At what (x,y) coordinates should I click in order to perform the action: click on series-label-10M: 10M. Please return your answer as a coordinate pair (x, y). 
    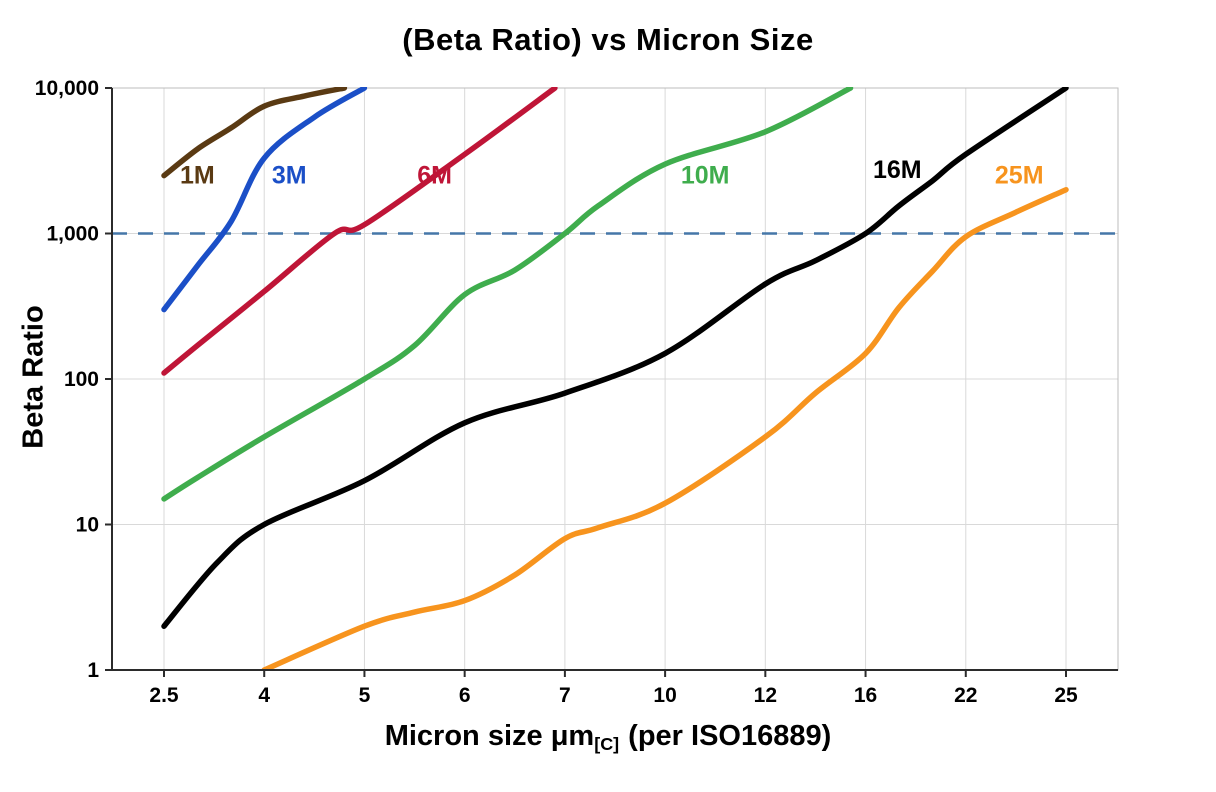
    Looking at the image, I should click on (705, 176).